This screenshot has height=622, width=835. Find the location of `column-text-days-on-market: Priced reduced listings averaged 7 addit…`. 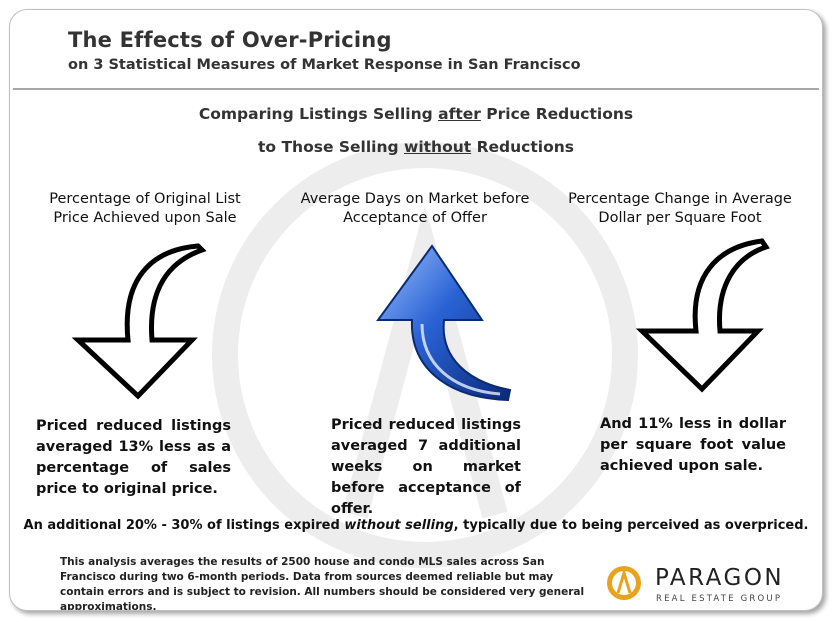

column-text-days-on-market: Priced reduced listings averaged 7 addit… is located at coordinates (426, 467).